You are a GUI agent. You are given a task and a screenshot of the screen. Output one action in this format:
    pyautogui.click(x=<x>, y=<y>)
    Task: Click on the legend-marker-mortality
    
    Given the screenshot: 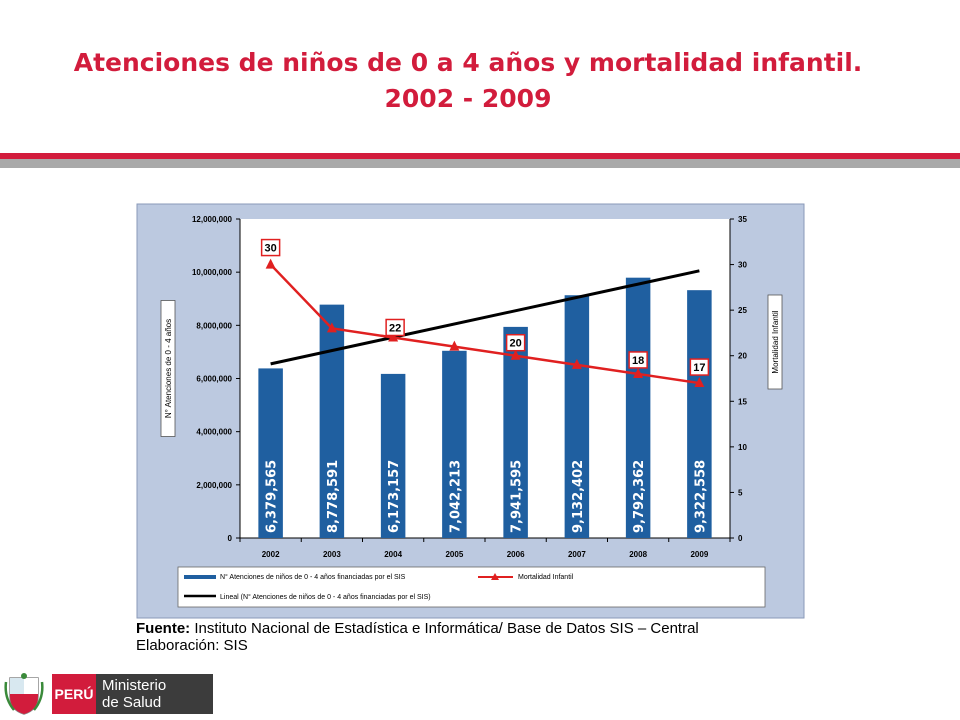 What is the action you would take?
    pyautogui.click(x=495, y=576)
    